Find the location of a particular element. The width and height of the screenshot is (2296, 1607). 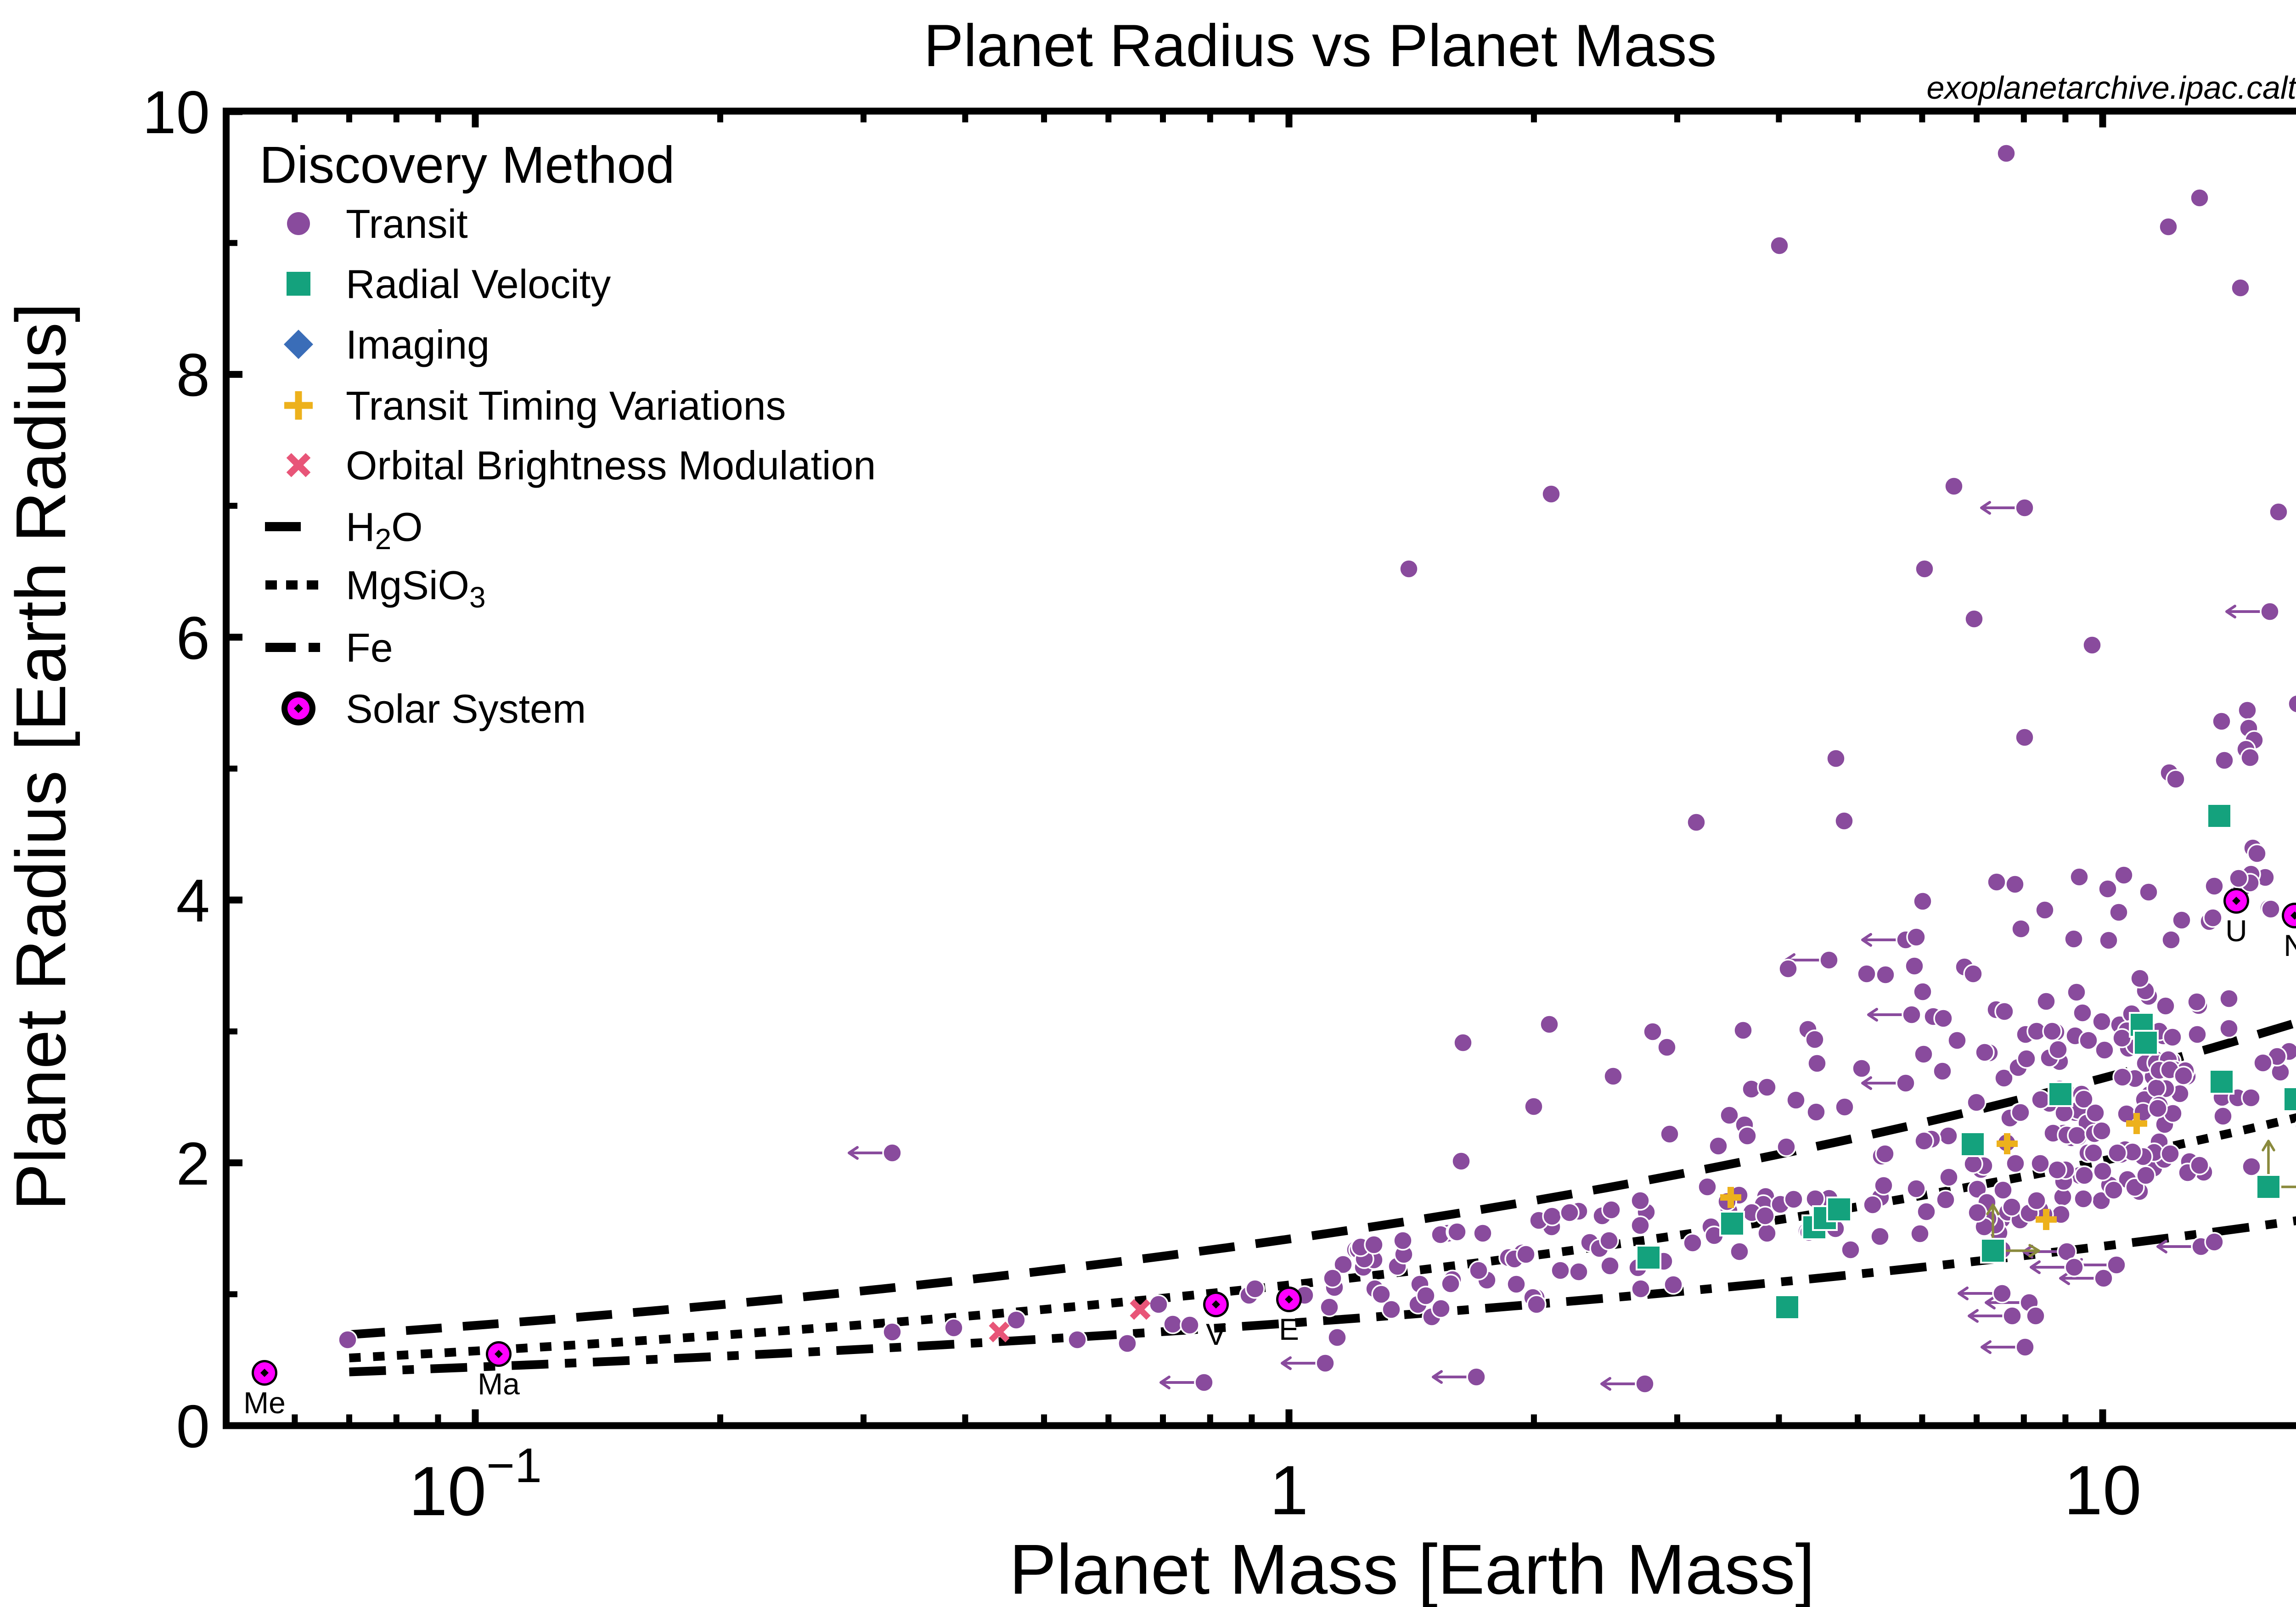

svg-text: 0 is located at coordinates (193, 1426).